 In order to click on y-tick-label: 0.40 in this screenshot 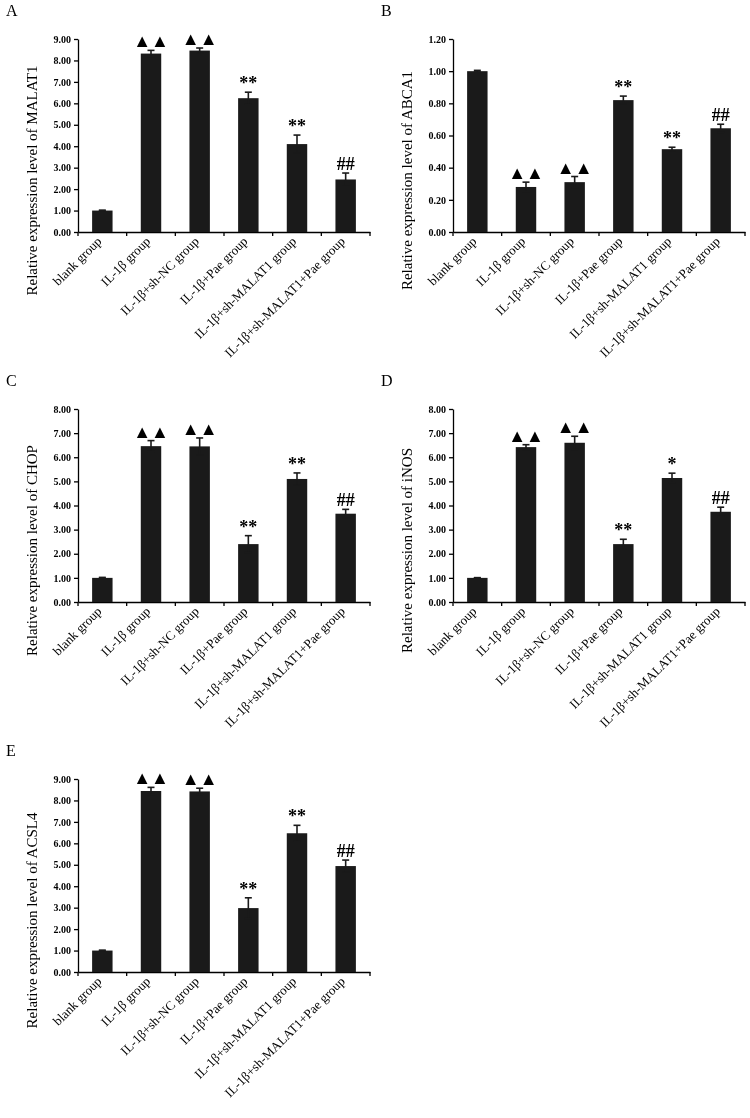, I will do `click(437, 168)`.